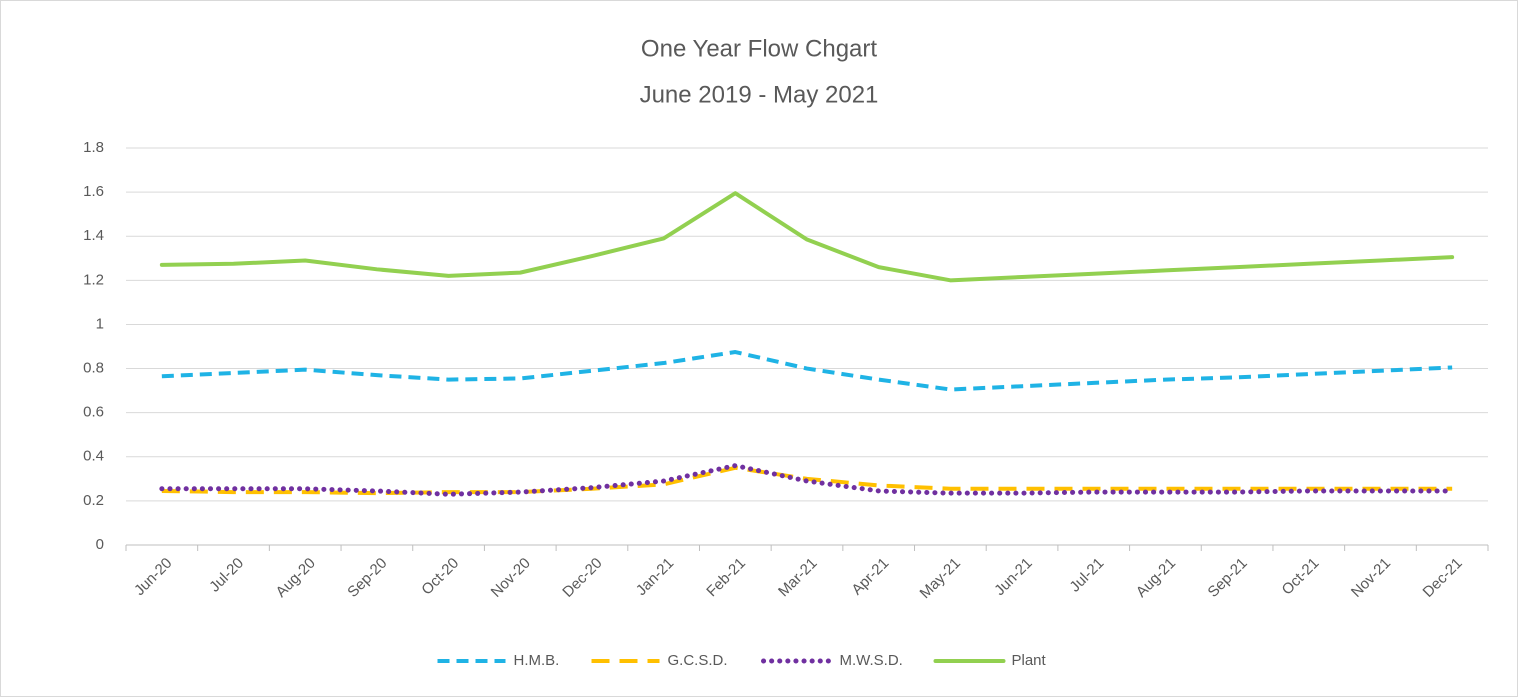 This screenshot has height=697, width=1518. What do you see at coordinates (93, 279) in the screenshot?
I see `y-tick-label: 1.2` at bounding box center [93, 279].